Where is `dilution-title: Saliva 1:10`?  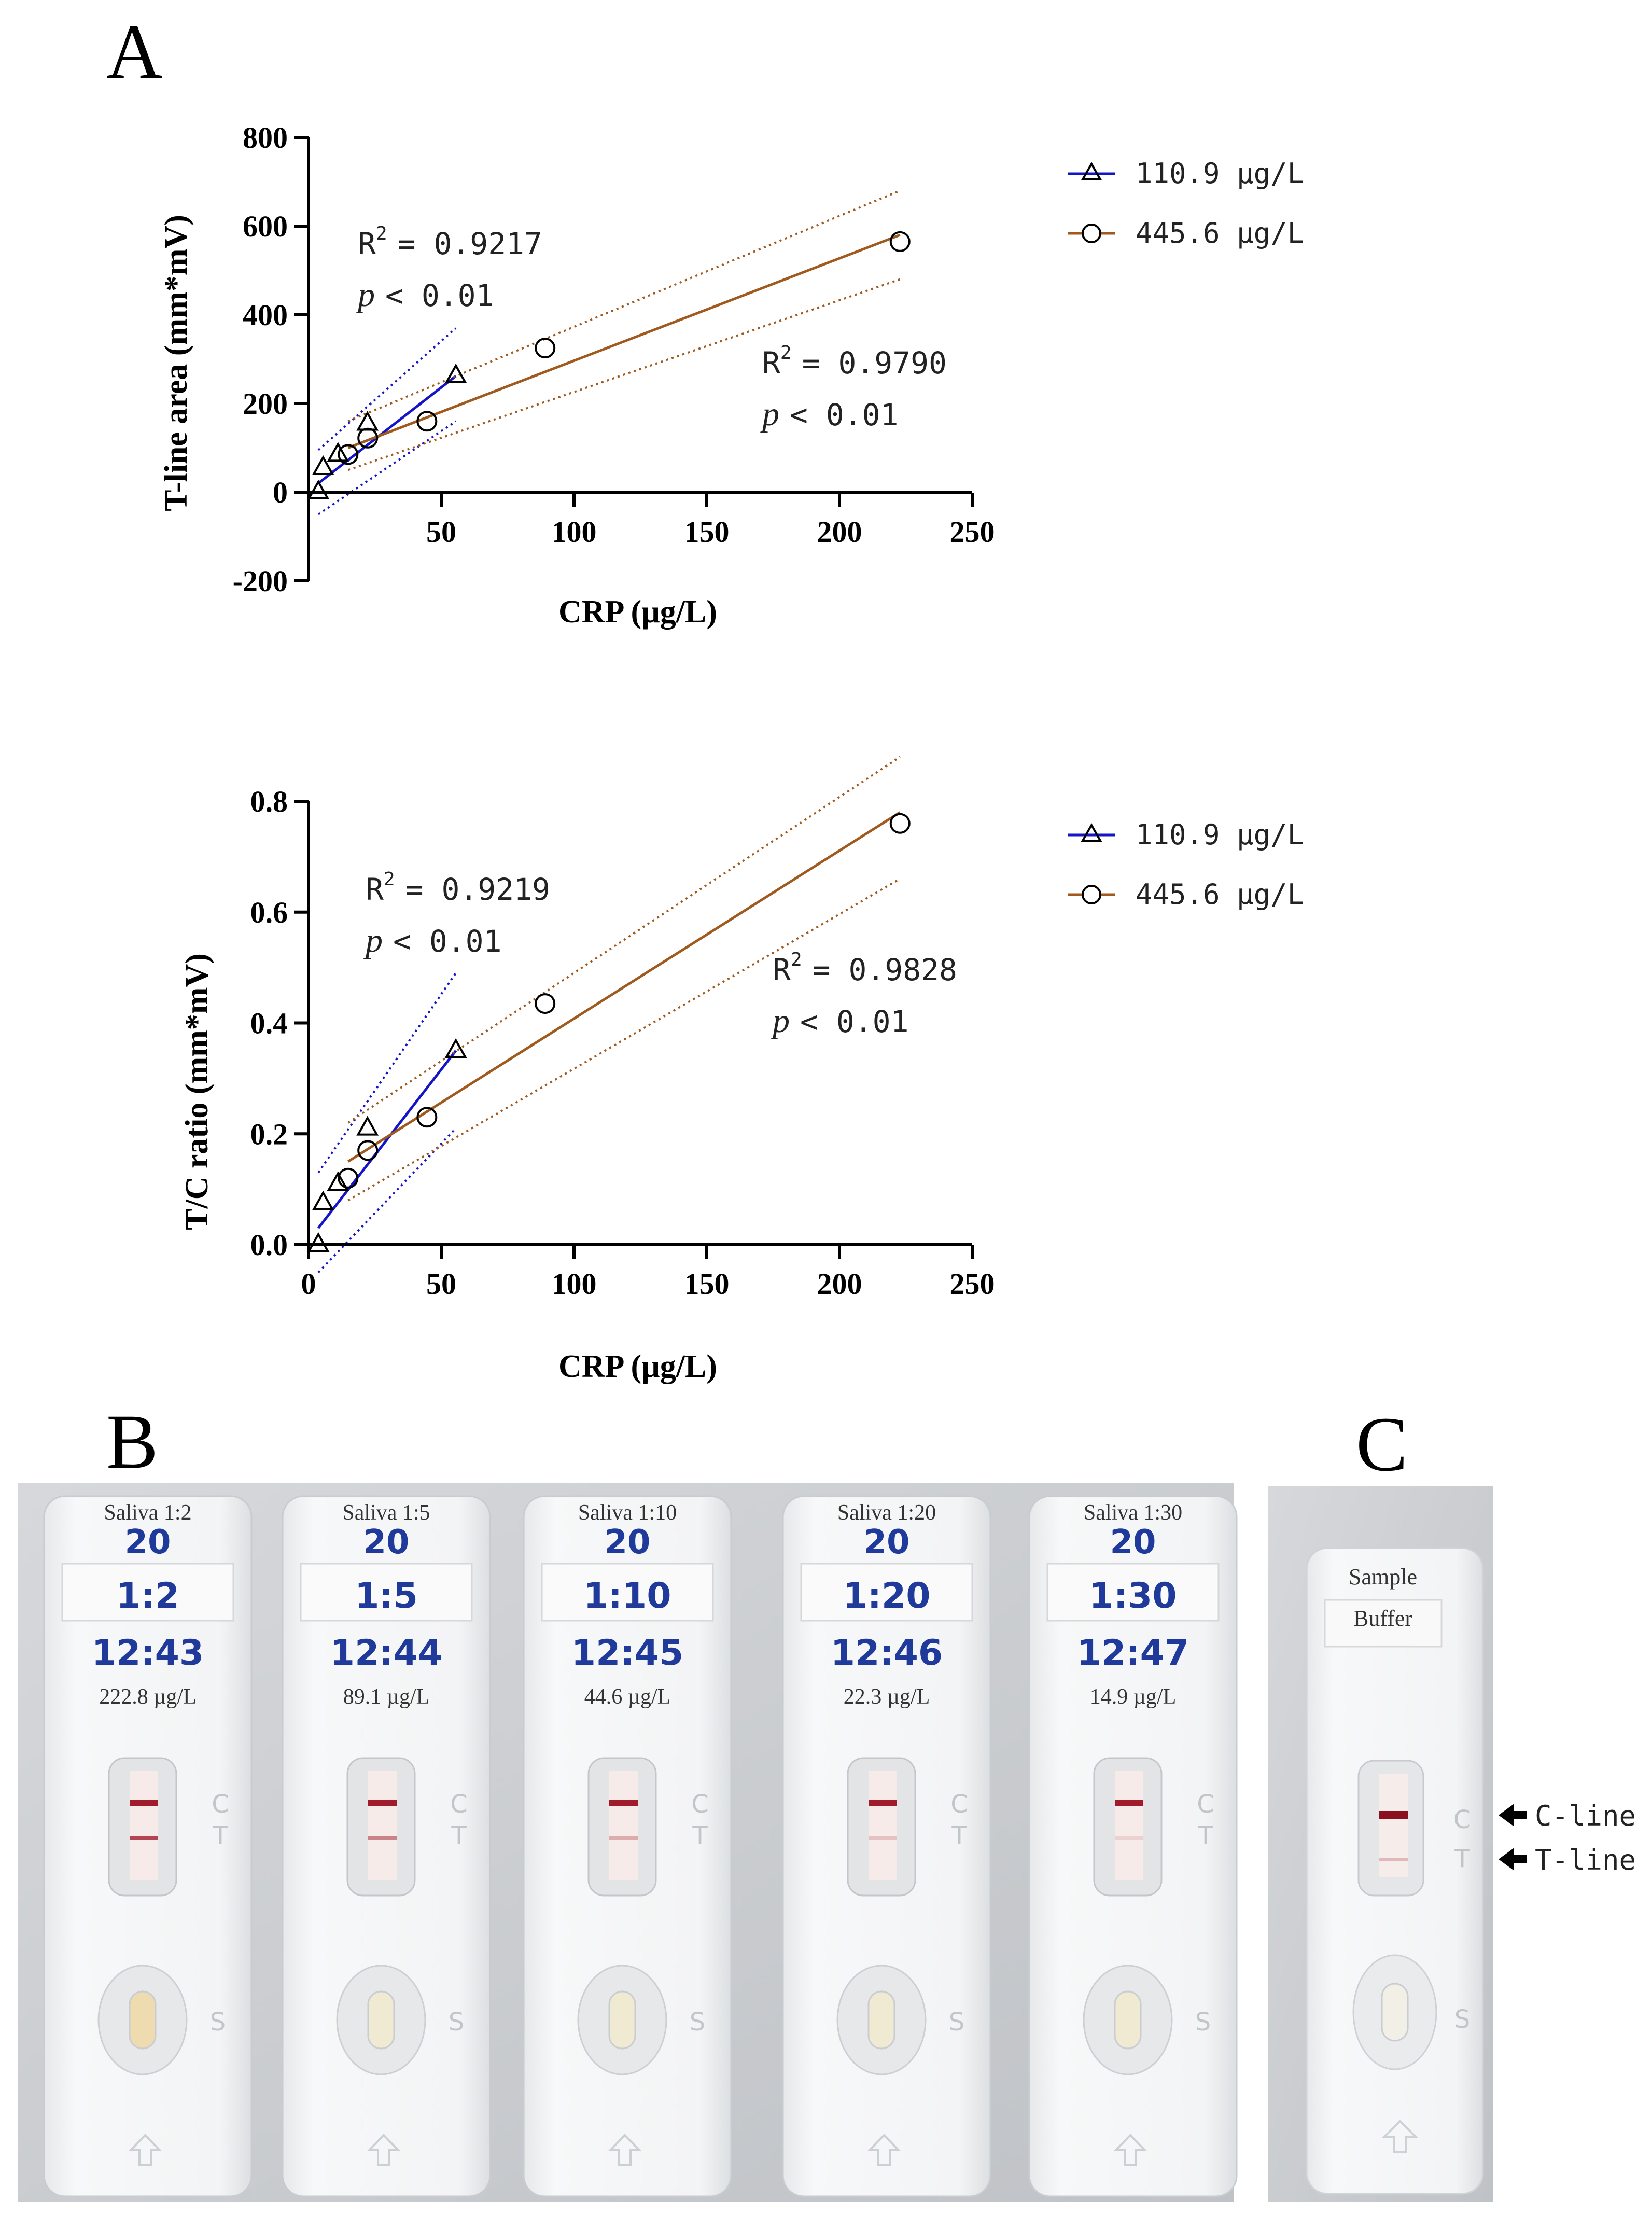 dilution-title: Saliva 1:10 is located at coordinates (627, 1513).